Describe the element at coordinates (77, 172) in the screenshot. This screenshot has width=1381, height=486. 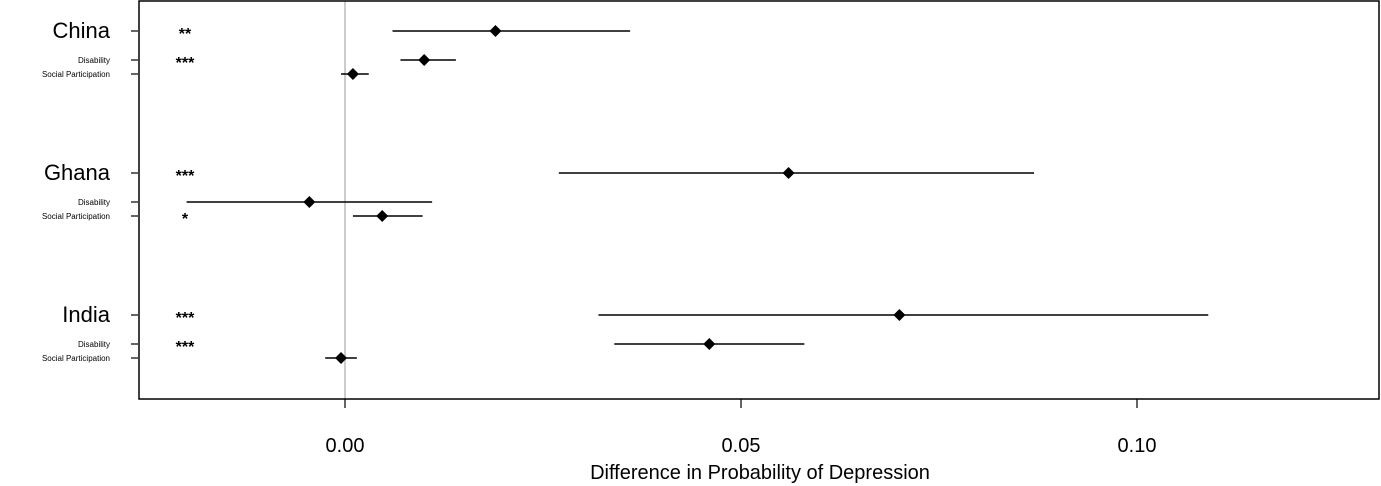
I see `row-label: Ghana` at that location.